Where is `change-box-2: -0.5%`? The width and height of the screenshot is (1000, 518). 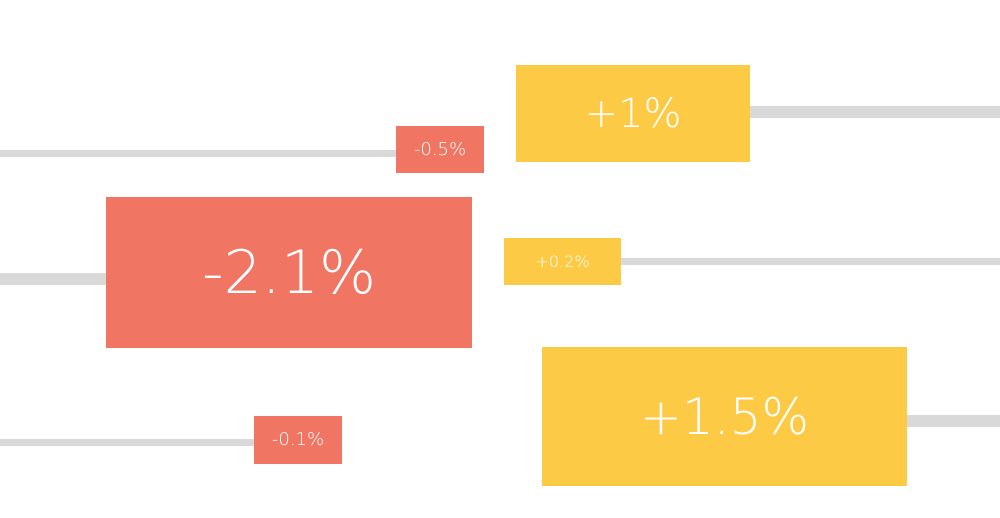
change-box-2: -0.5% is located at coordinates (440, 149).